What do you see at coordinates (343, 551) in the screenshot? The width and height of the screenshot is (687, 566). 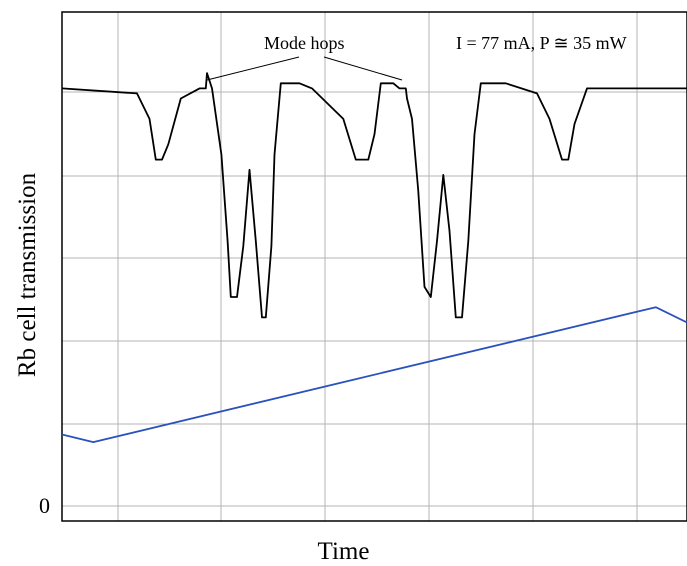 I see `x-axis-label: Time` at bounding box center [343, 551].